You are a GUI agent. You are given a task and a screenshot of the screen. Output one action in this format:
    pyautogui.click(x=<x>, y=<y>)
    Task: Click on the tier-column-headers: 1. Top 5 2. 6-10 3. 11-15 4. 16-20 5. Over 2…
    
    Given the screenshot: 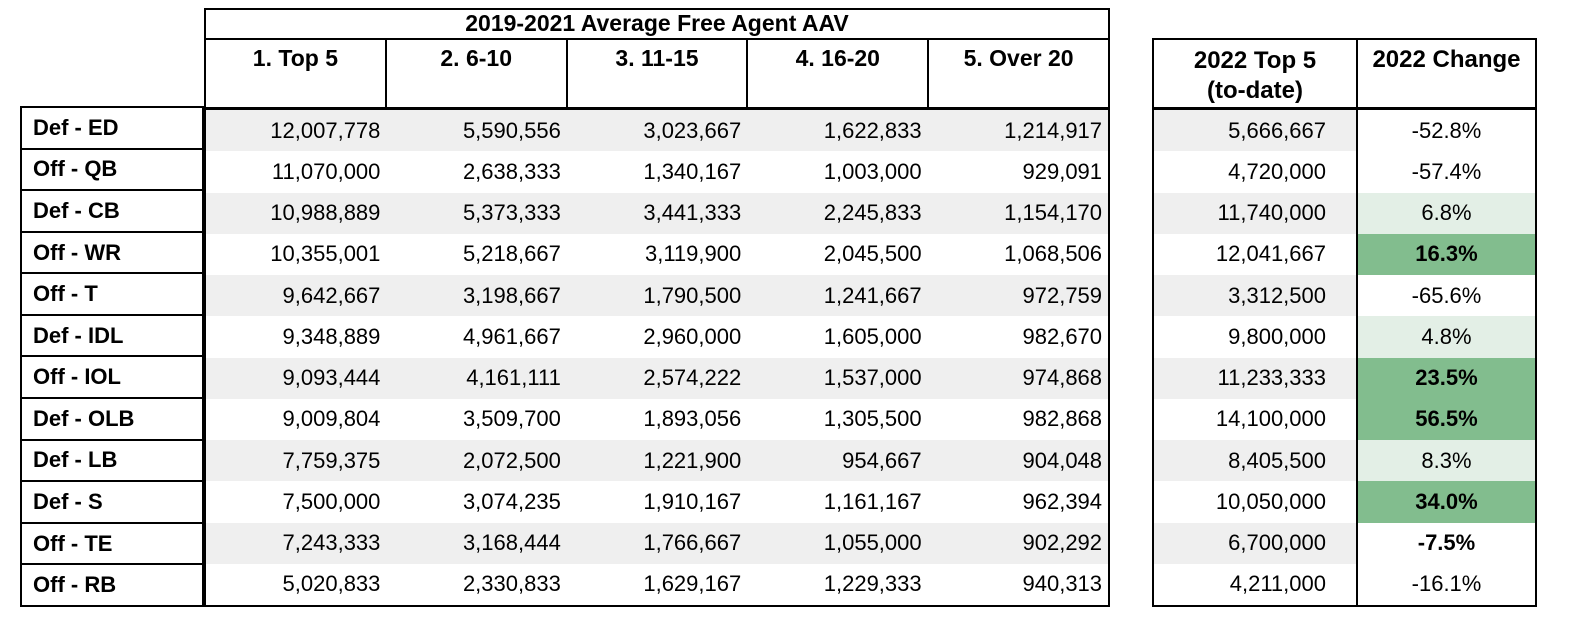 What is the action you would take?
    pyautogui.click(x=657, y=75)
    